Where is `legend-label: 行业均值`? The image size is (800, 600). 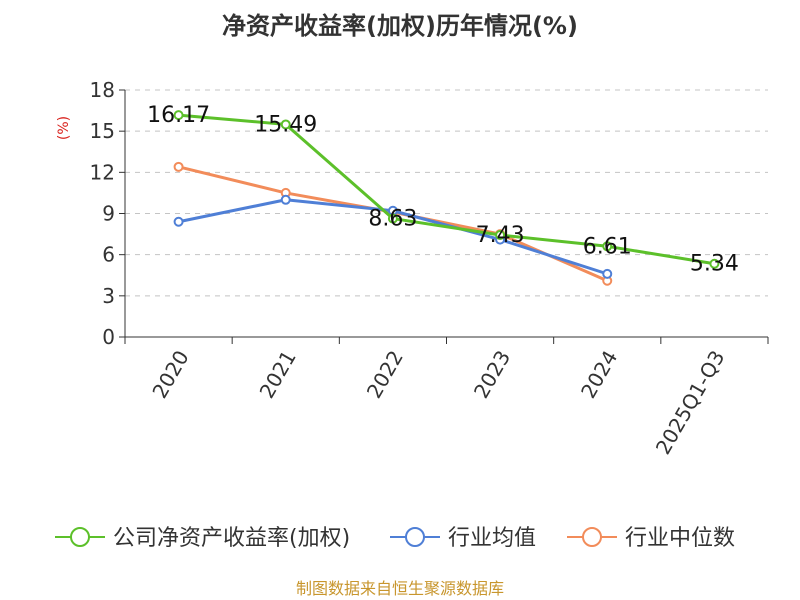 legend-label: 行业均值 is located at coordinates (492, 538).